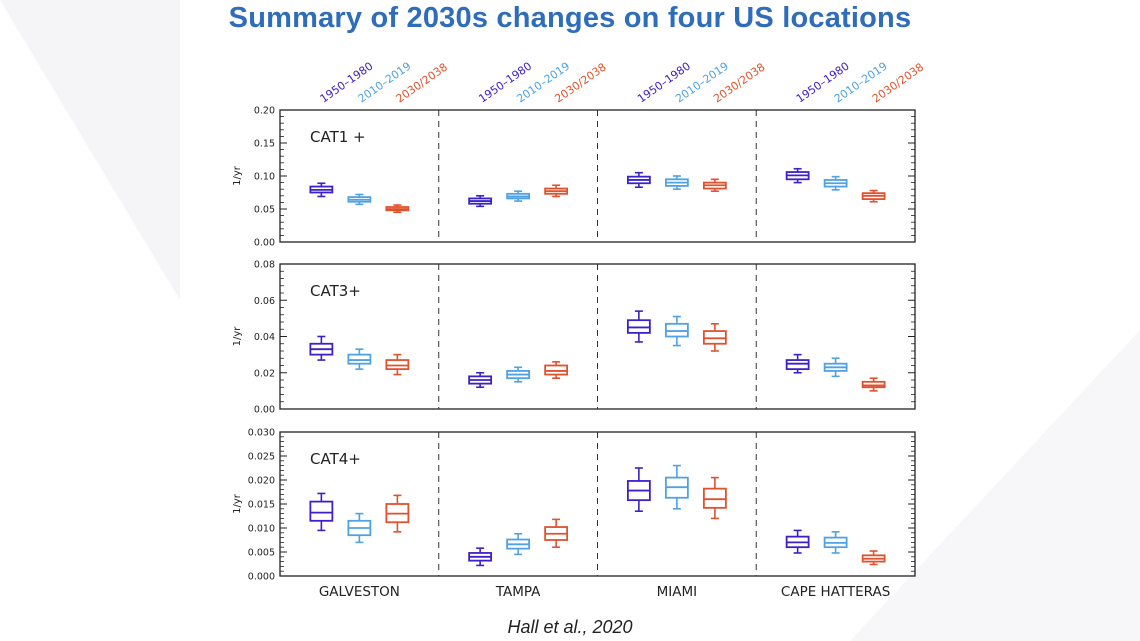 This screenshot has height=641, width=1140. What do you see at coordinates (335, 459) in the screenshot?
I see `panel-label: CAT4+` at bounding box center [335, 459].